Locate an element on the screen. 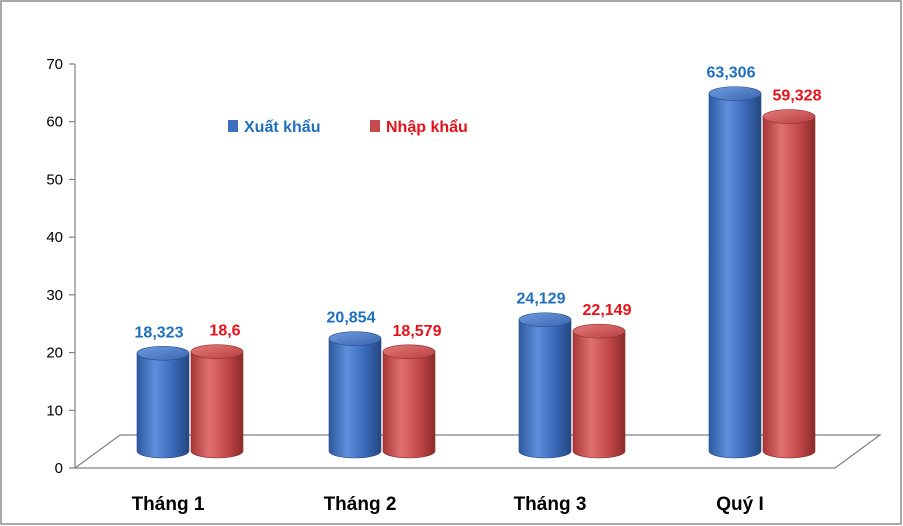 The width and height of the screenshot is (903, 526). y-tick-label: 60 is located at coordinates (54, 122).